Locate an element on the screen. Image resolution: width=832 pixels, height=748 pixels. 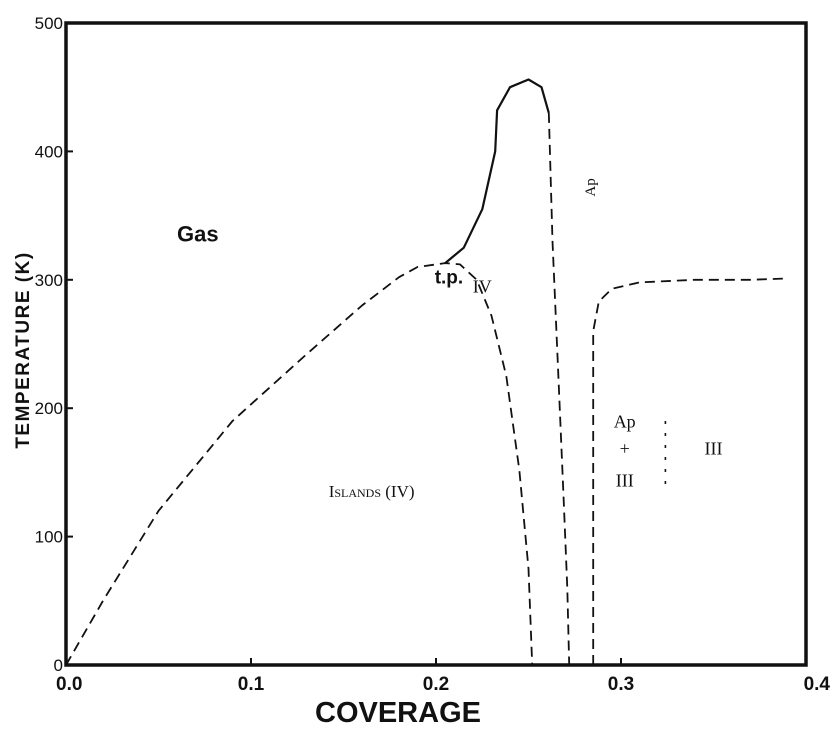
x-tick-label: 0.2 is located at coordinates (436, 684).